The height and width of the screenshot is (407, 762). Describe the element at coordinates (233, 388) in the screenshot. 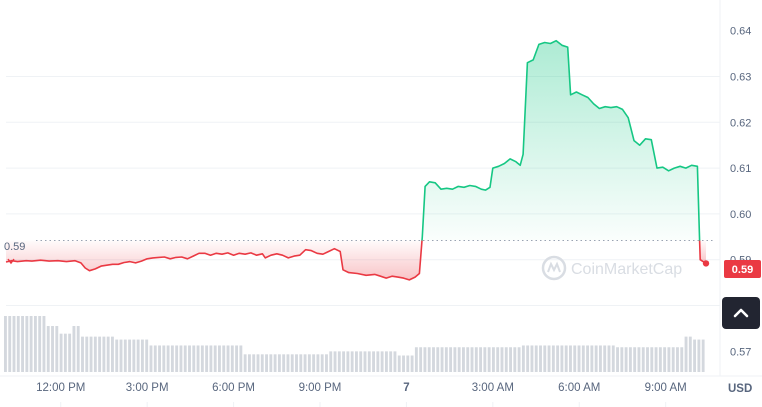

I see `x-tick-label: 6:00 PM` at that location.